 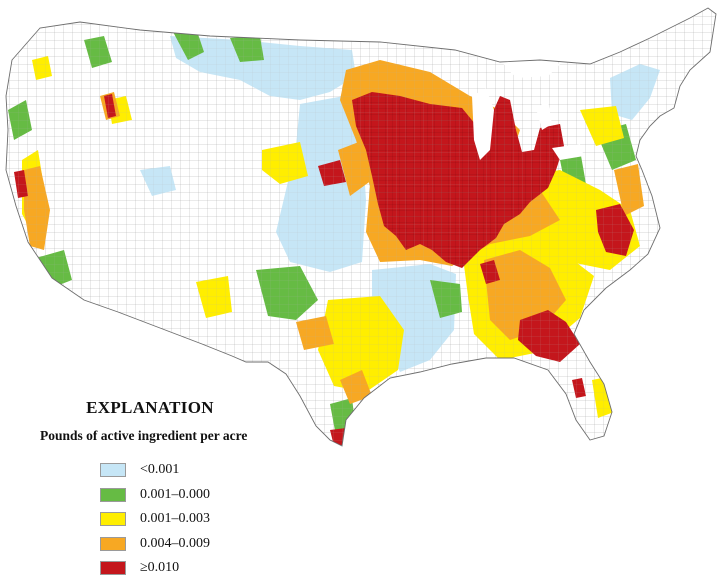 I want to click on legend-label-2: 0.001–0.000, so click(x=175, y=494).